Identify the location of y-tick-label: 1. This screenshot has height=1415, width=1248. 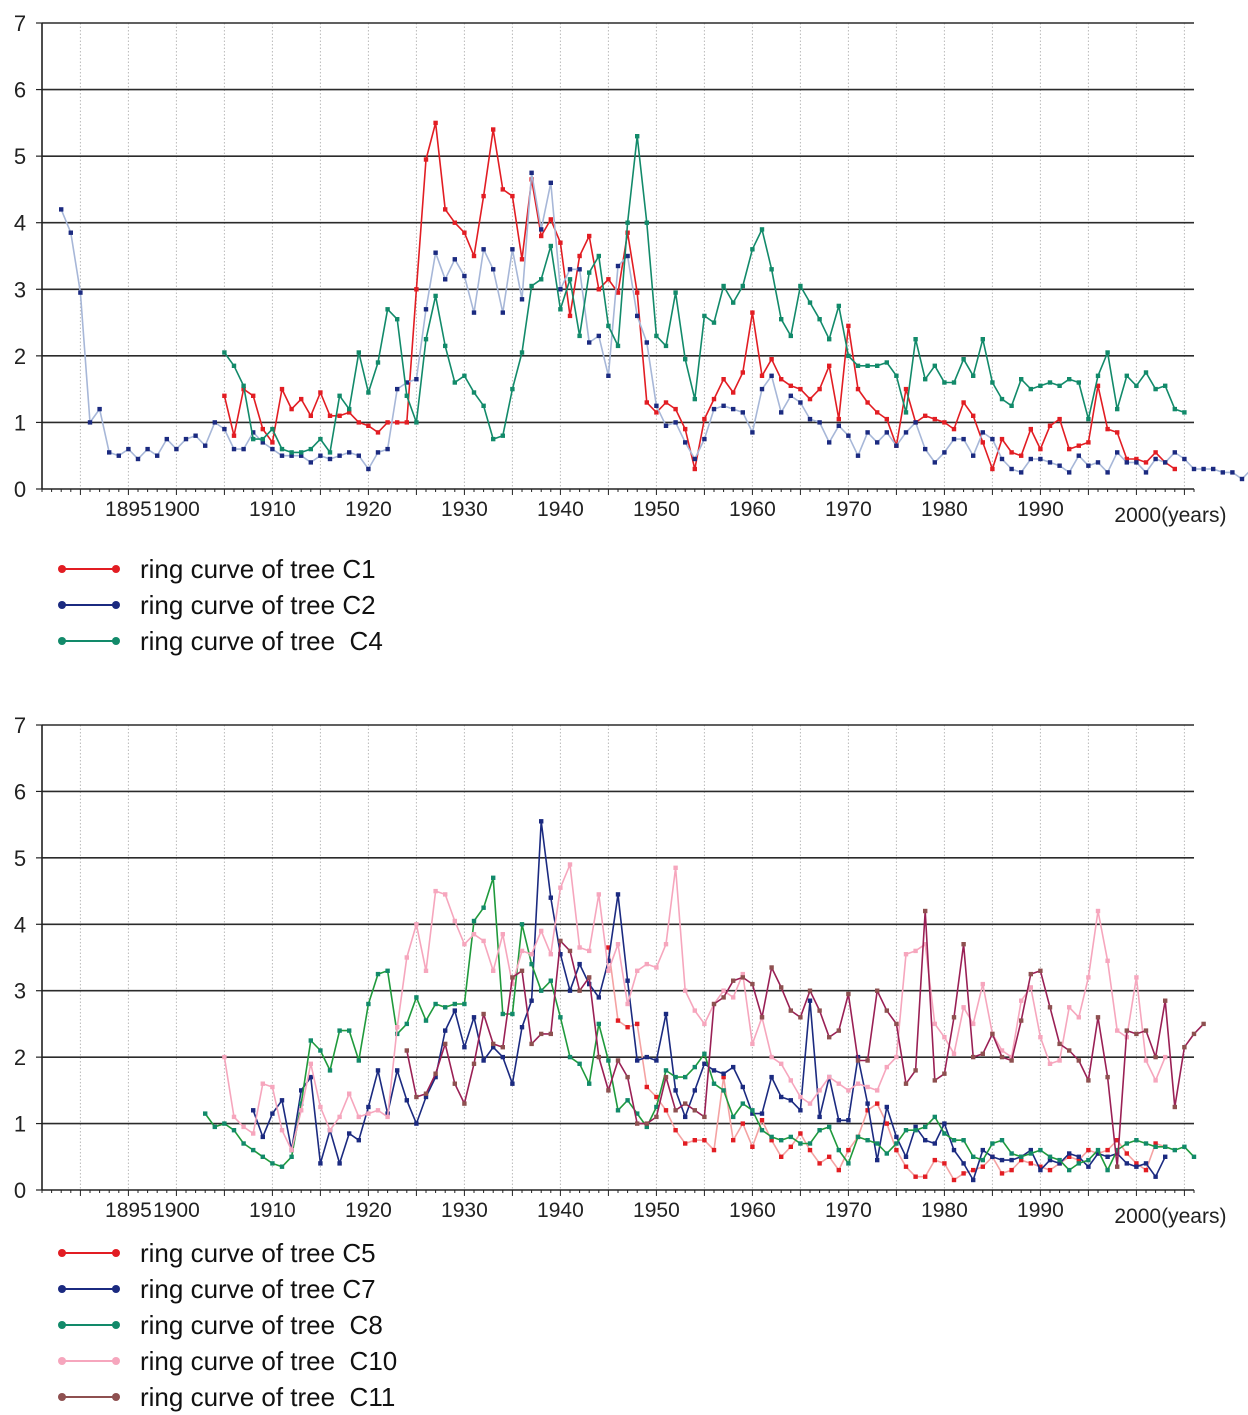
(20, 1124).